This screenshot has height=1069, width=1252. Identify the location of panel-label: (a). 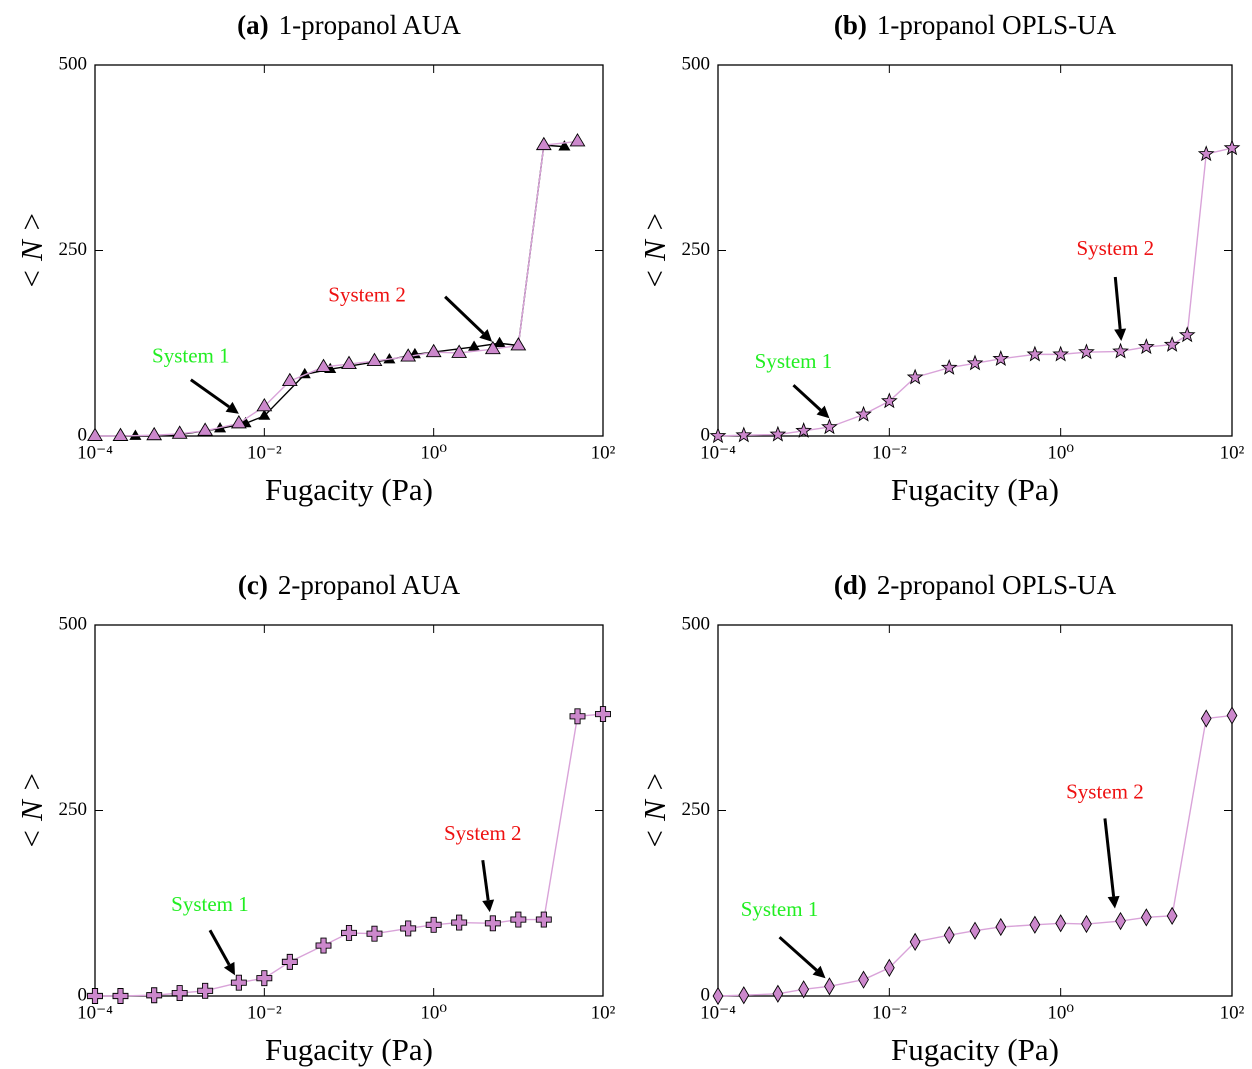
(252, 25).